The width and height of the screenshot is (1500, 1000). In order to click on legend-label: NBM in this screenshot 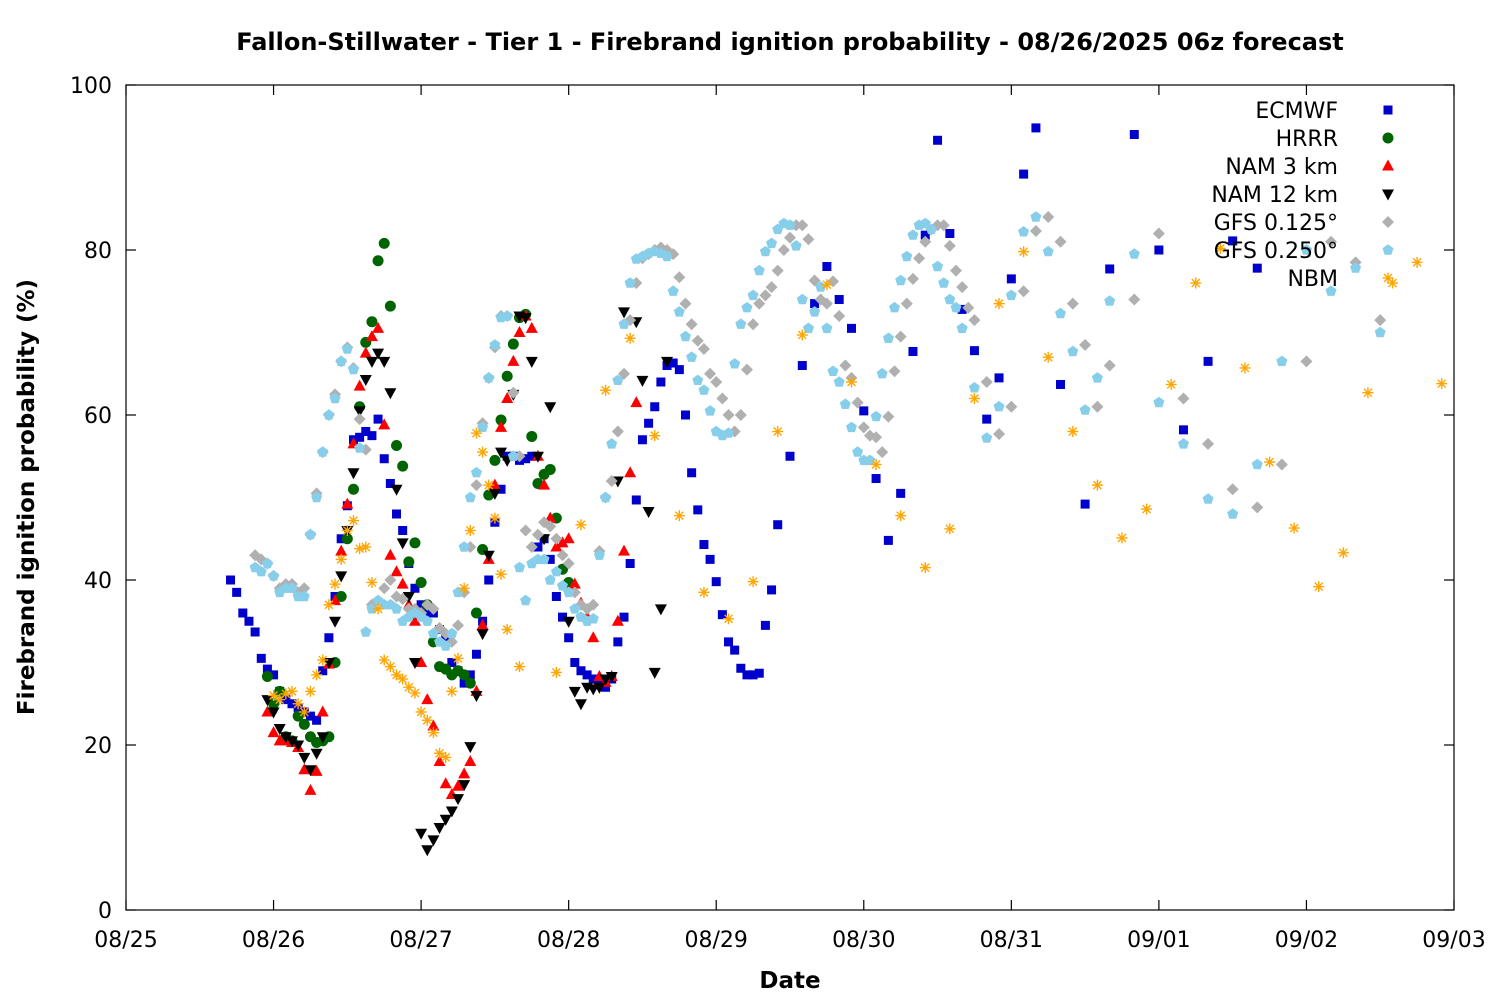, I will do `click(1312, 279)`.